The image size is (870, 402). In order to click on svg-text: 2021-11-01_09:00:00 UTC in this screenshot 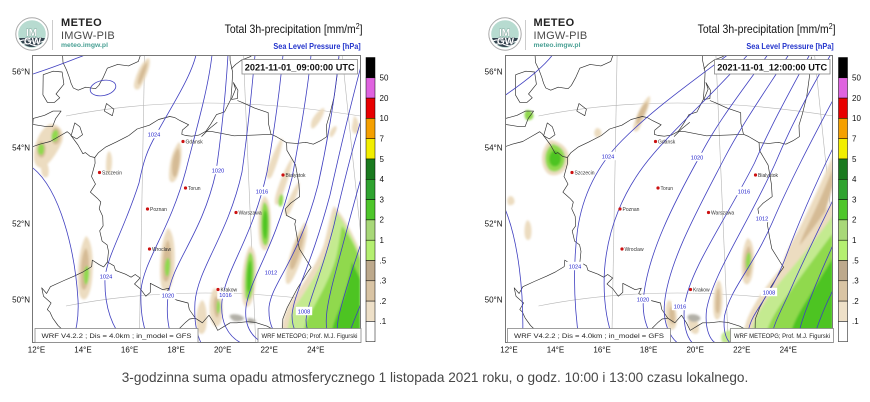, I will do `click(300, 67)`.